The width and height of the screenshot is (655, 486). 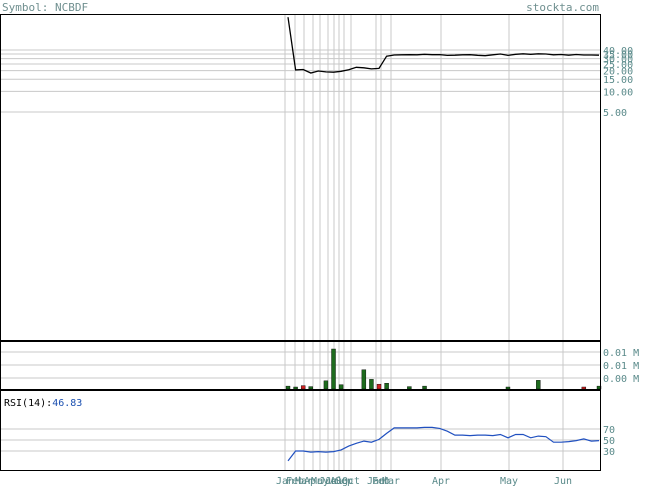 I want to click on rsi-colon: :, so click(x=49, y=403).